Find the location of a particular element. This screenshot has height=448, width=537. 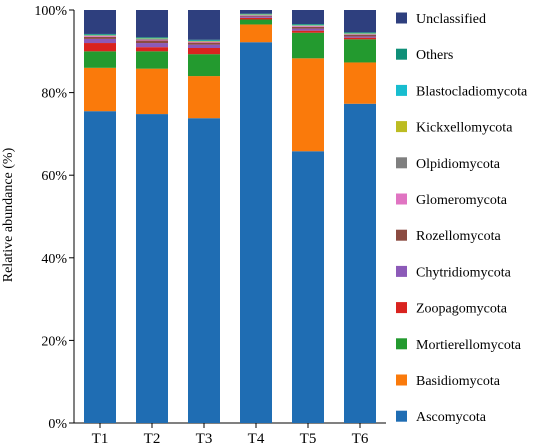

bar-t2-unclassified is located at coordinates (152, 24).